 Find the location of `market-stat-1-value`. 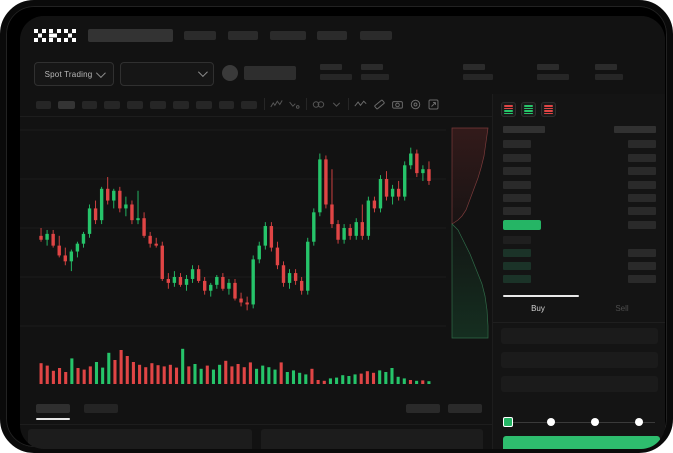

market-stat-1-value is located at coordinates (336, 77).